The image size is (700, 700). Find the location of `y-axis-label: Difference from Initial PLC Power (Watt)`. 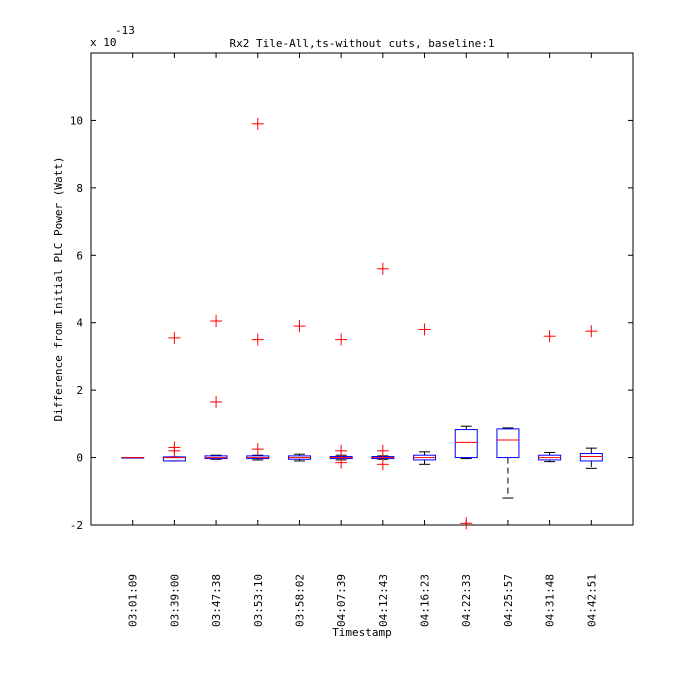

y-axis-label: Difference from Initial PLC Power (Watt) is located at coordinates (58, 289).